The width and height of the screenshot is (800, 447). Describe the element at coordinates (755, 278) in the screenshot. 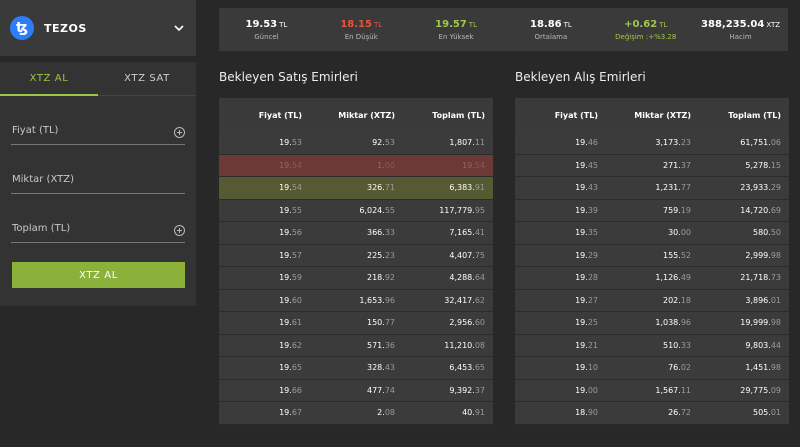

I see `integer-part: 21,718.` at that location.